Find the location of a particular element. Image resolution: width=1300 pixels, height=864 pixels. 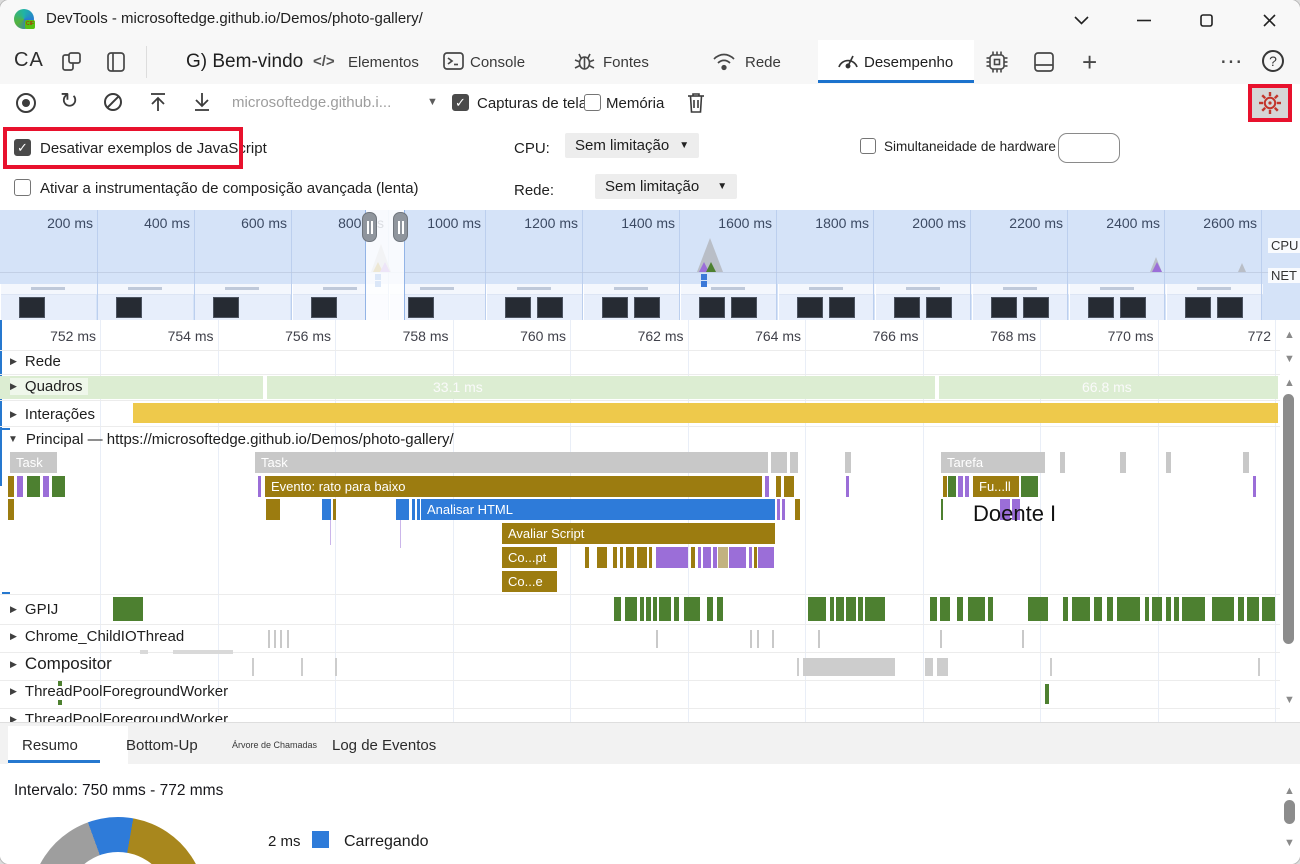

selection-handle-right is located at coordinates (400, 227).